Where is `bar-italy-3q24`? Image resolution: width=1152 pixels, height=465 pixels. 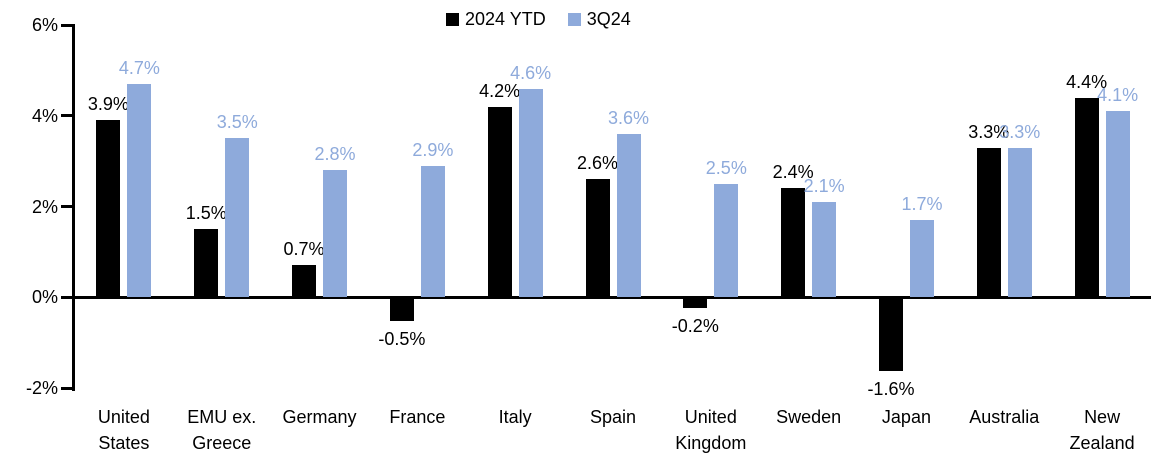 bar-italy-3q24 is located at coordinates (530, 193).